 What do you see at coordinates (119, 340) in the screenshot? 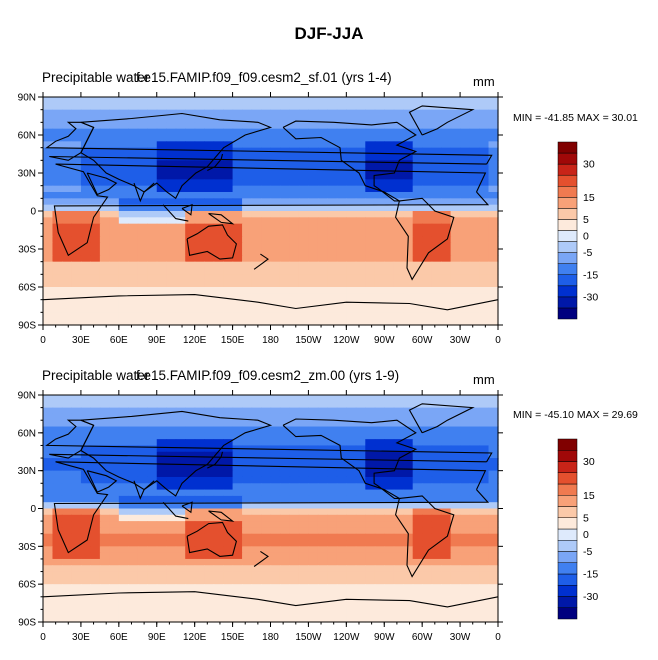
I see `x-tick-label: 60E` at bounding box center [119, 340].